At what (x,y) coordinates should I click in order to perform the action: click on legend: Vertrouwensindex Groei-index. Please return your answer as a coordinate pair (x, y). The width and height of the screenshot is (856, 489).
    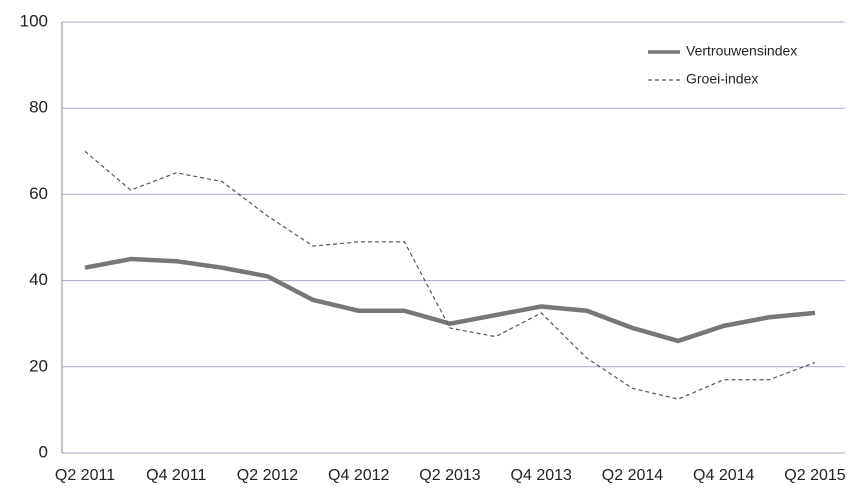
    Looking at the image, I should click on (722, 65).